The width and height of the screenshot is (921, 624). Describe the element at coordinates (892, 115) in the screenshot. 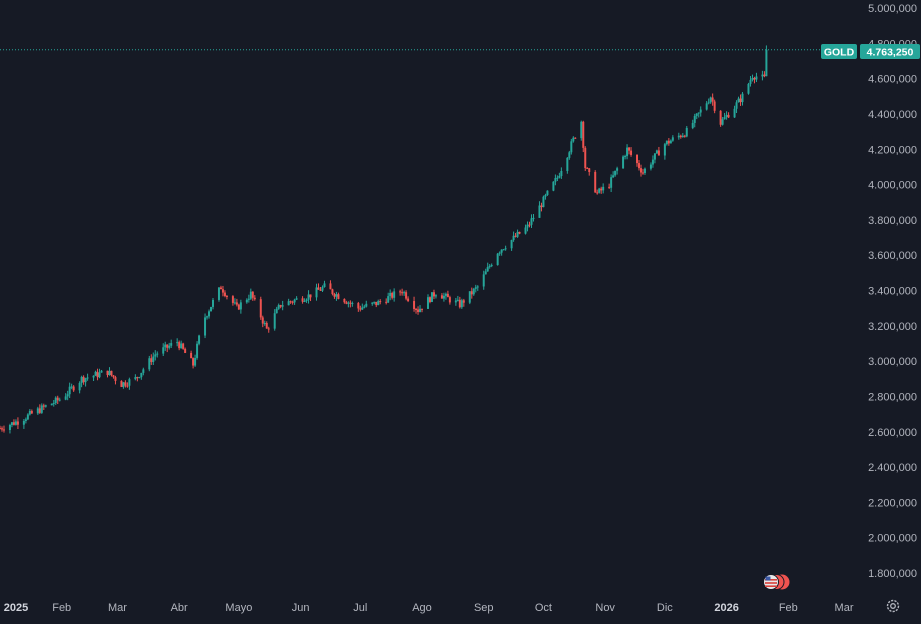

I see `price-tick-label: 4.400,000` at that location.